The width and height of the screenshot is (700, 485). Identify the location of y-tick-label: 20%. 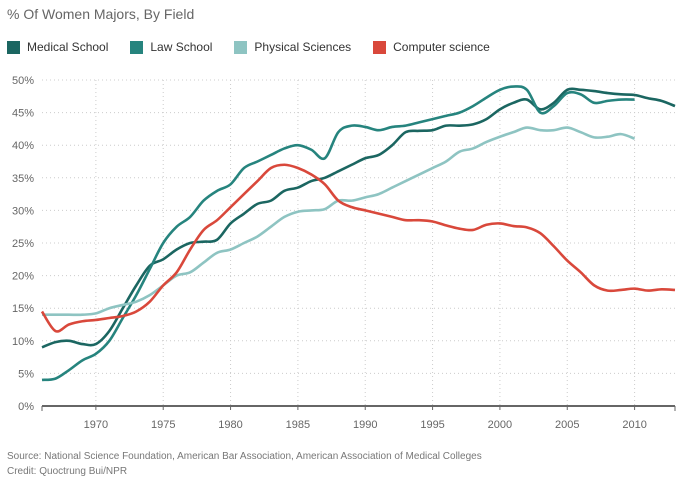
(23, 277).